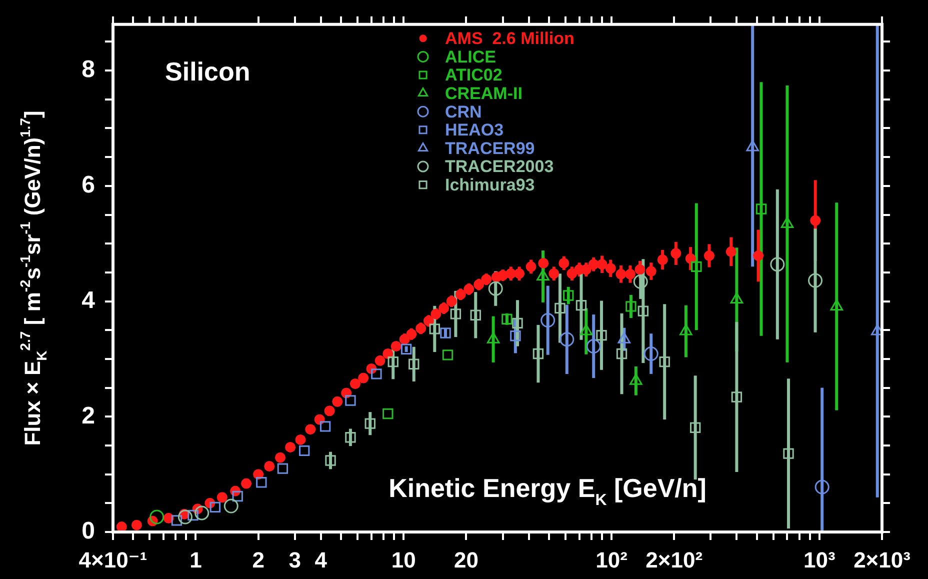 The width and height of the screenshot is (928, 579). I want to click on legend-label: AMS 2.6 Million, so click(509, 38).